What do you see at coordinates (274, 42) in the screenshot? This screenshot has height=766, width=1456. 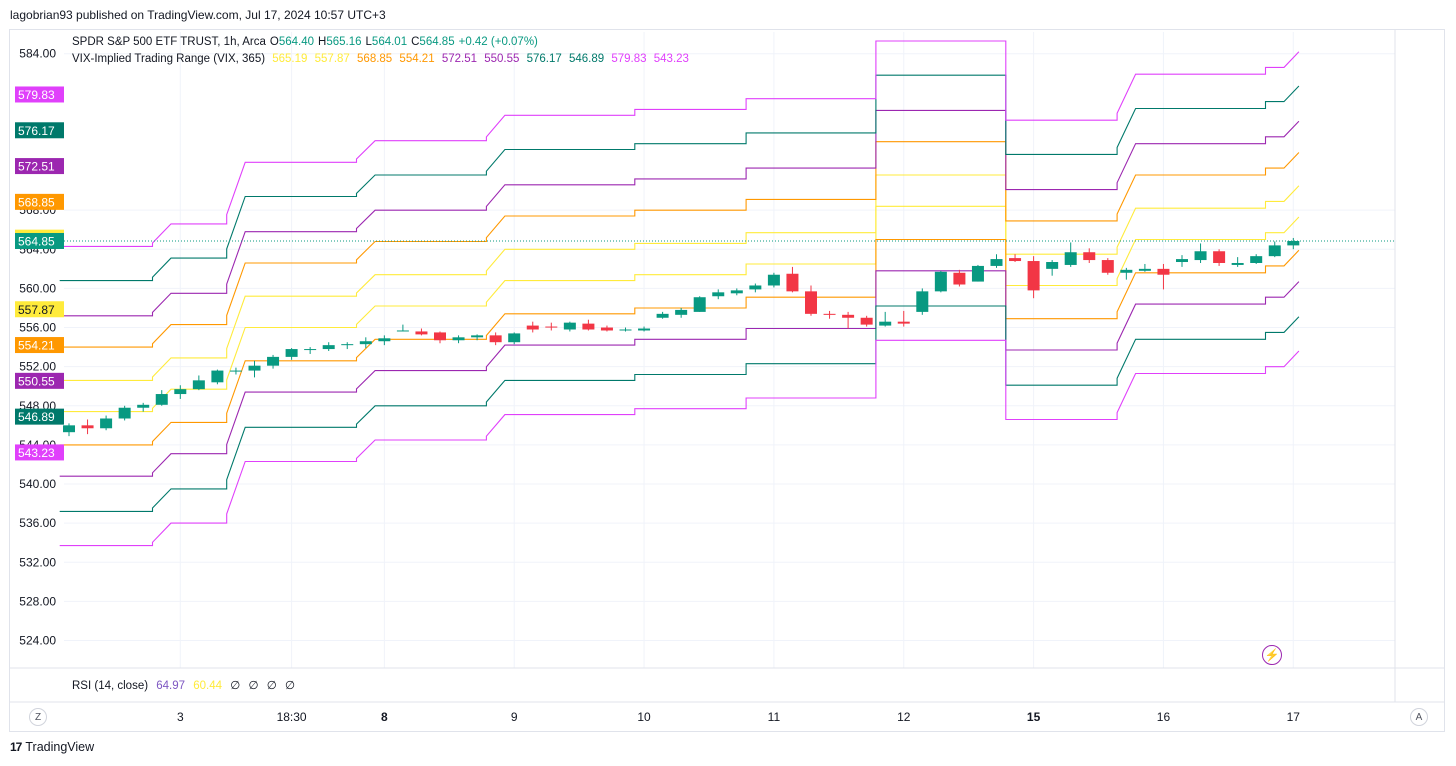 I see `open-label: O` at bounding box center [274, 42].